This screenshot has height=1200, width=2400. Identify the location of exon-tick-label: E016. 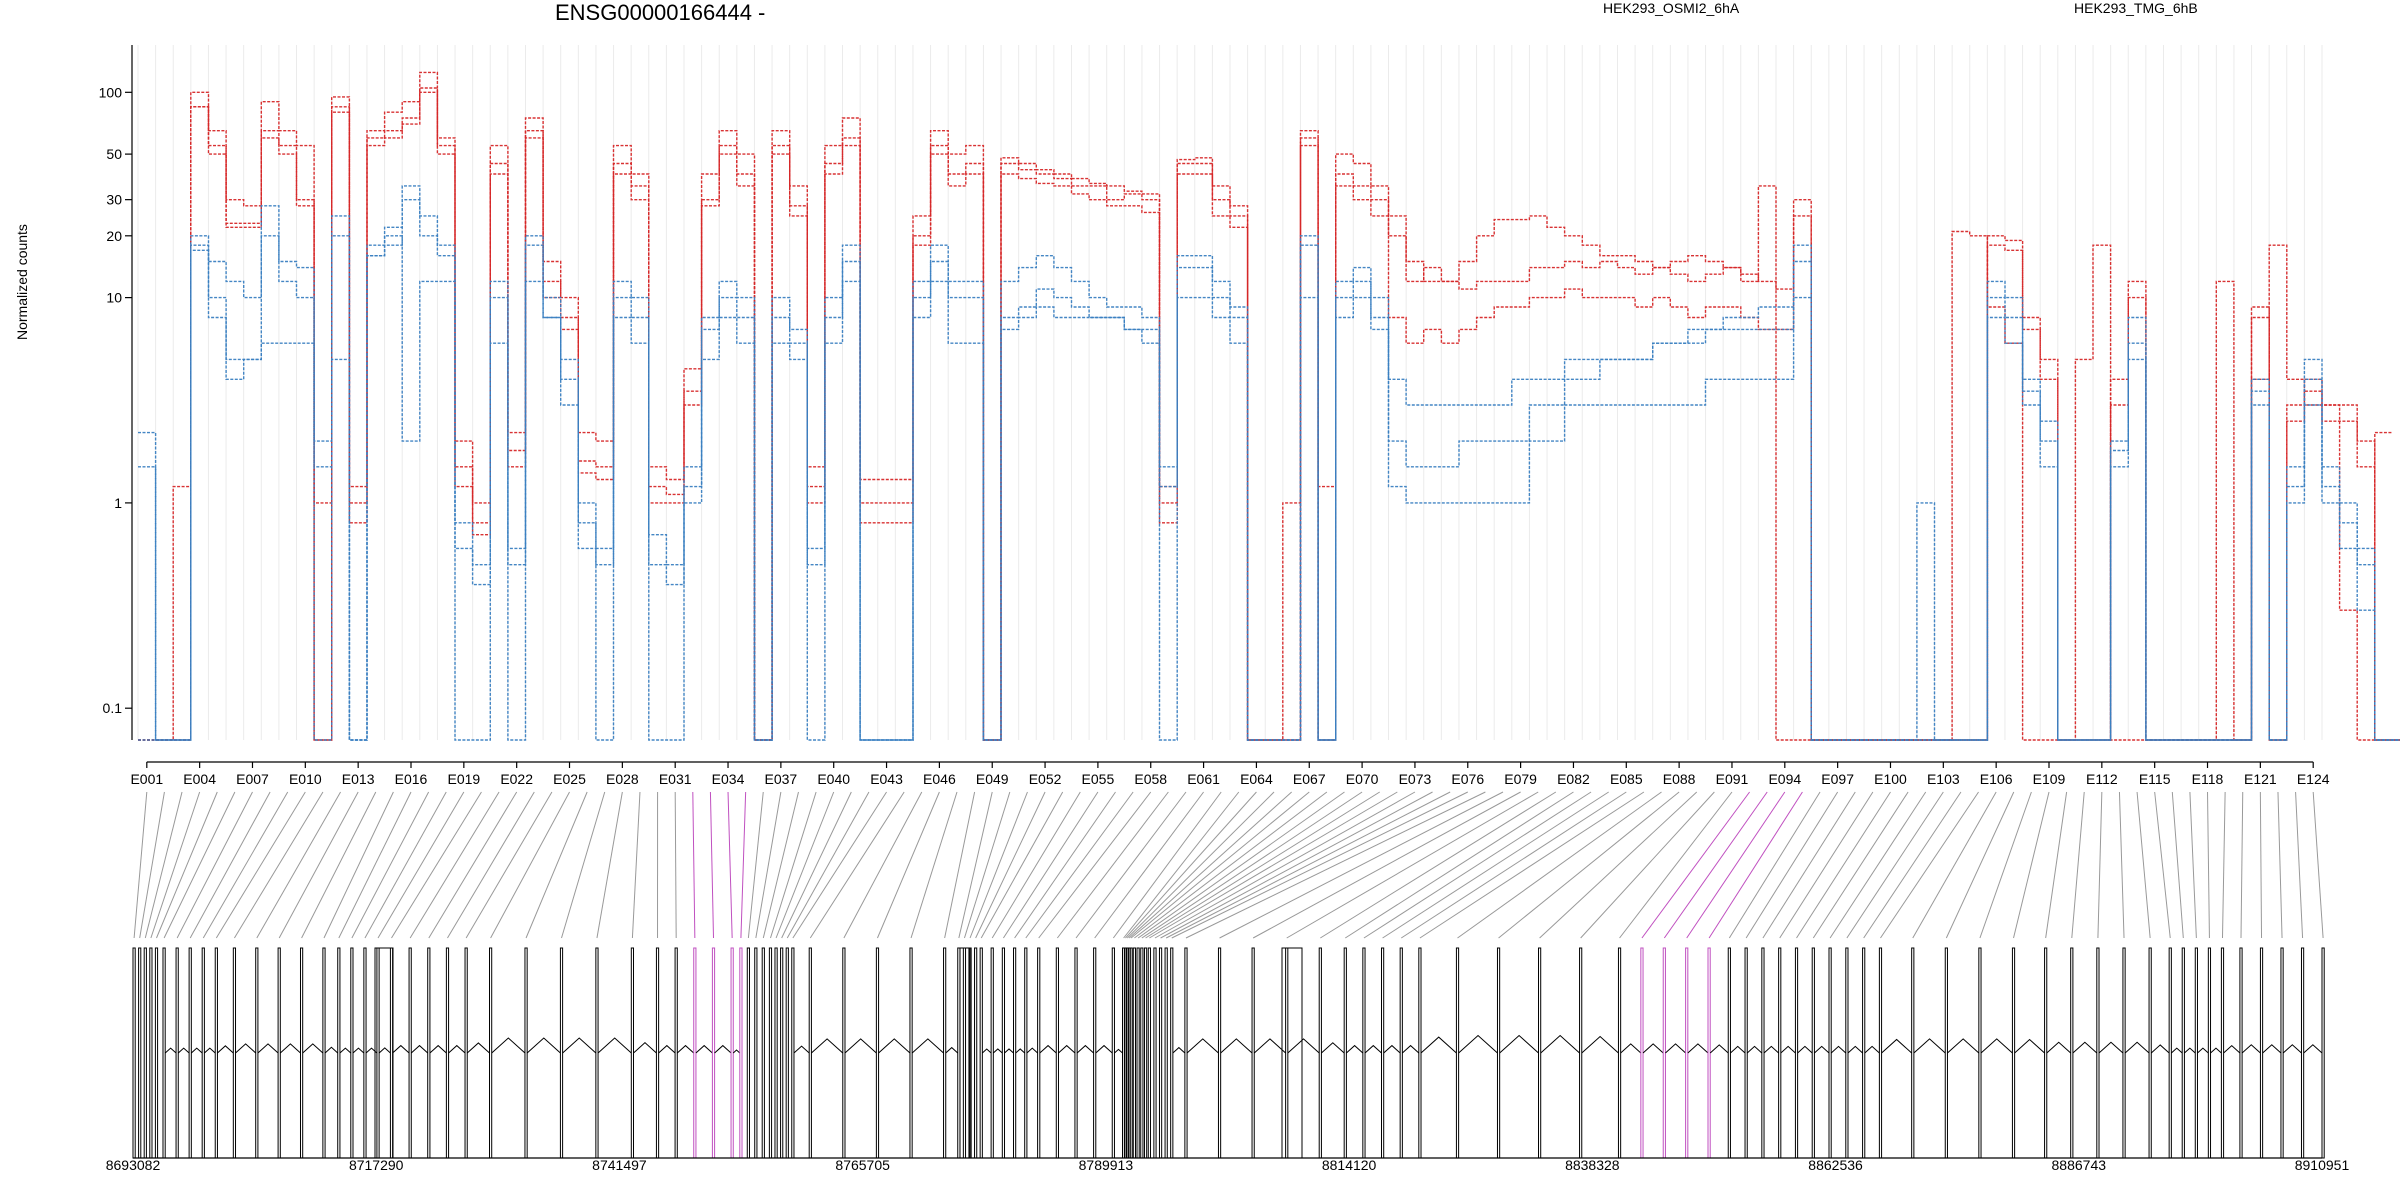
(411, 779).